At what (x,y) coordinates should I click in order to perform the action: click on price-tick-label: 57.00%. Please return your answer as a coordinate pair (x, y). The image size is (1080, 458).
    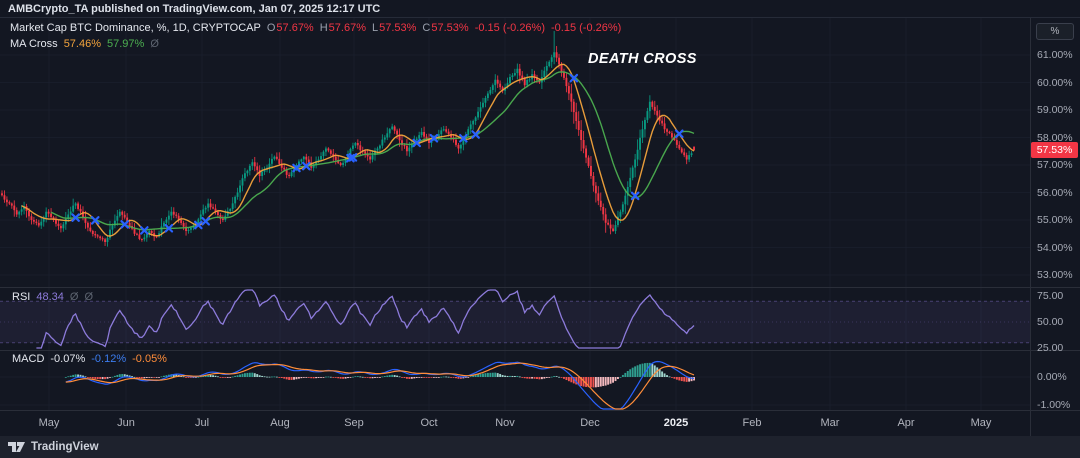
    Looking at the image, I should click on (1055, 165).